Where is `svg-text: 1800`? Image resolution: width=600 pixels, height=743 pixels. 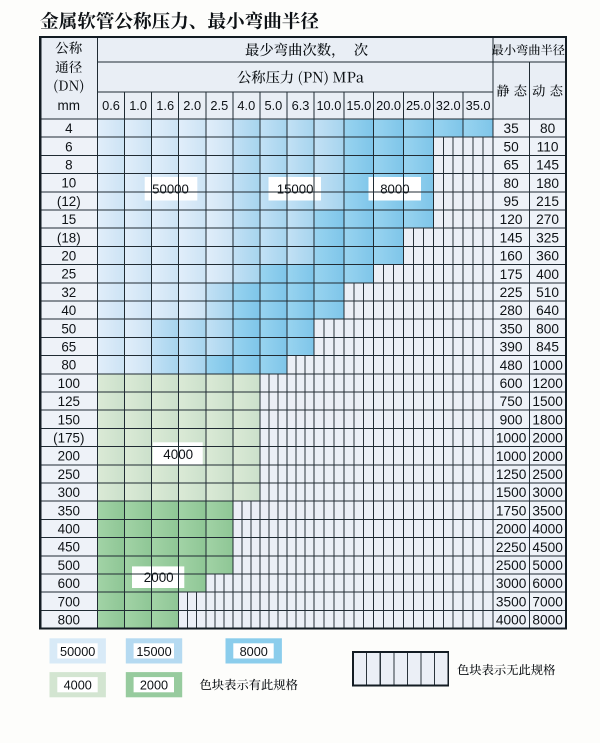
svg-text: 1800 is located at coordinates (547, 419).